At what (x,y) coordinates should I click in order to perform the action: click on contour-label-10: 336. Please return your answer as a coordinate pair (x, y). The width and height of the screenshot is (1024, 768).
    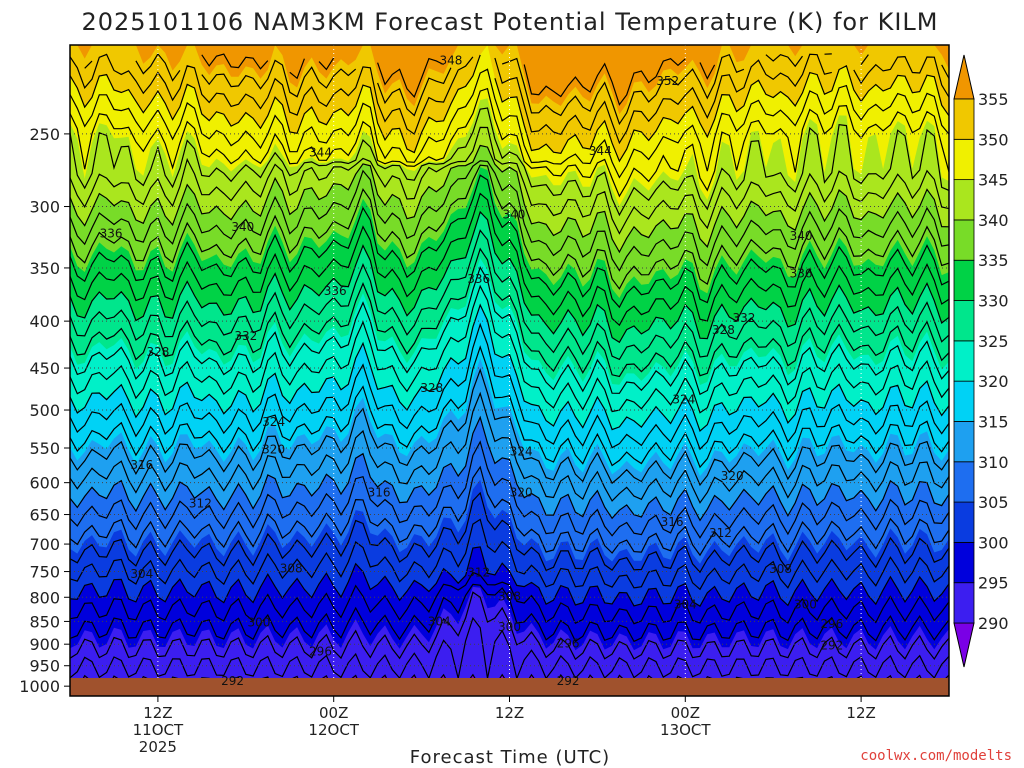
    Looking at the image, I should click on (335, 291).